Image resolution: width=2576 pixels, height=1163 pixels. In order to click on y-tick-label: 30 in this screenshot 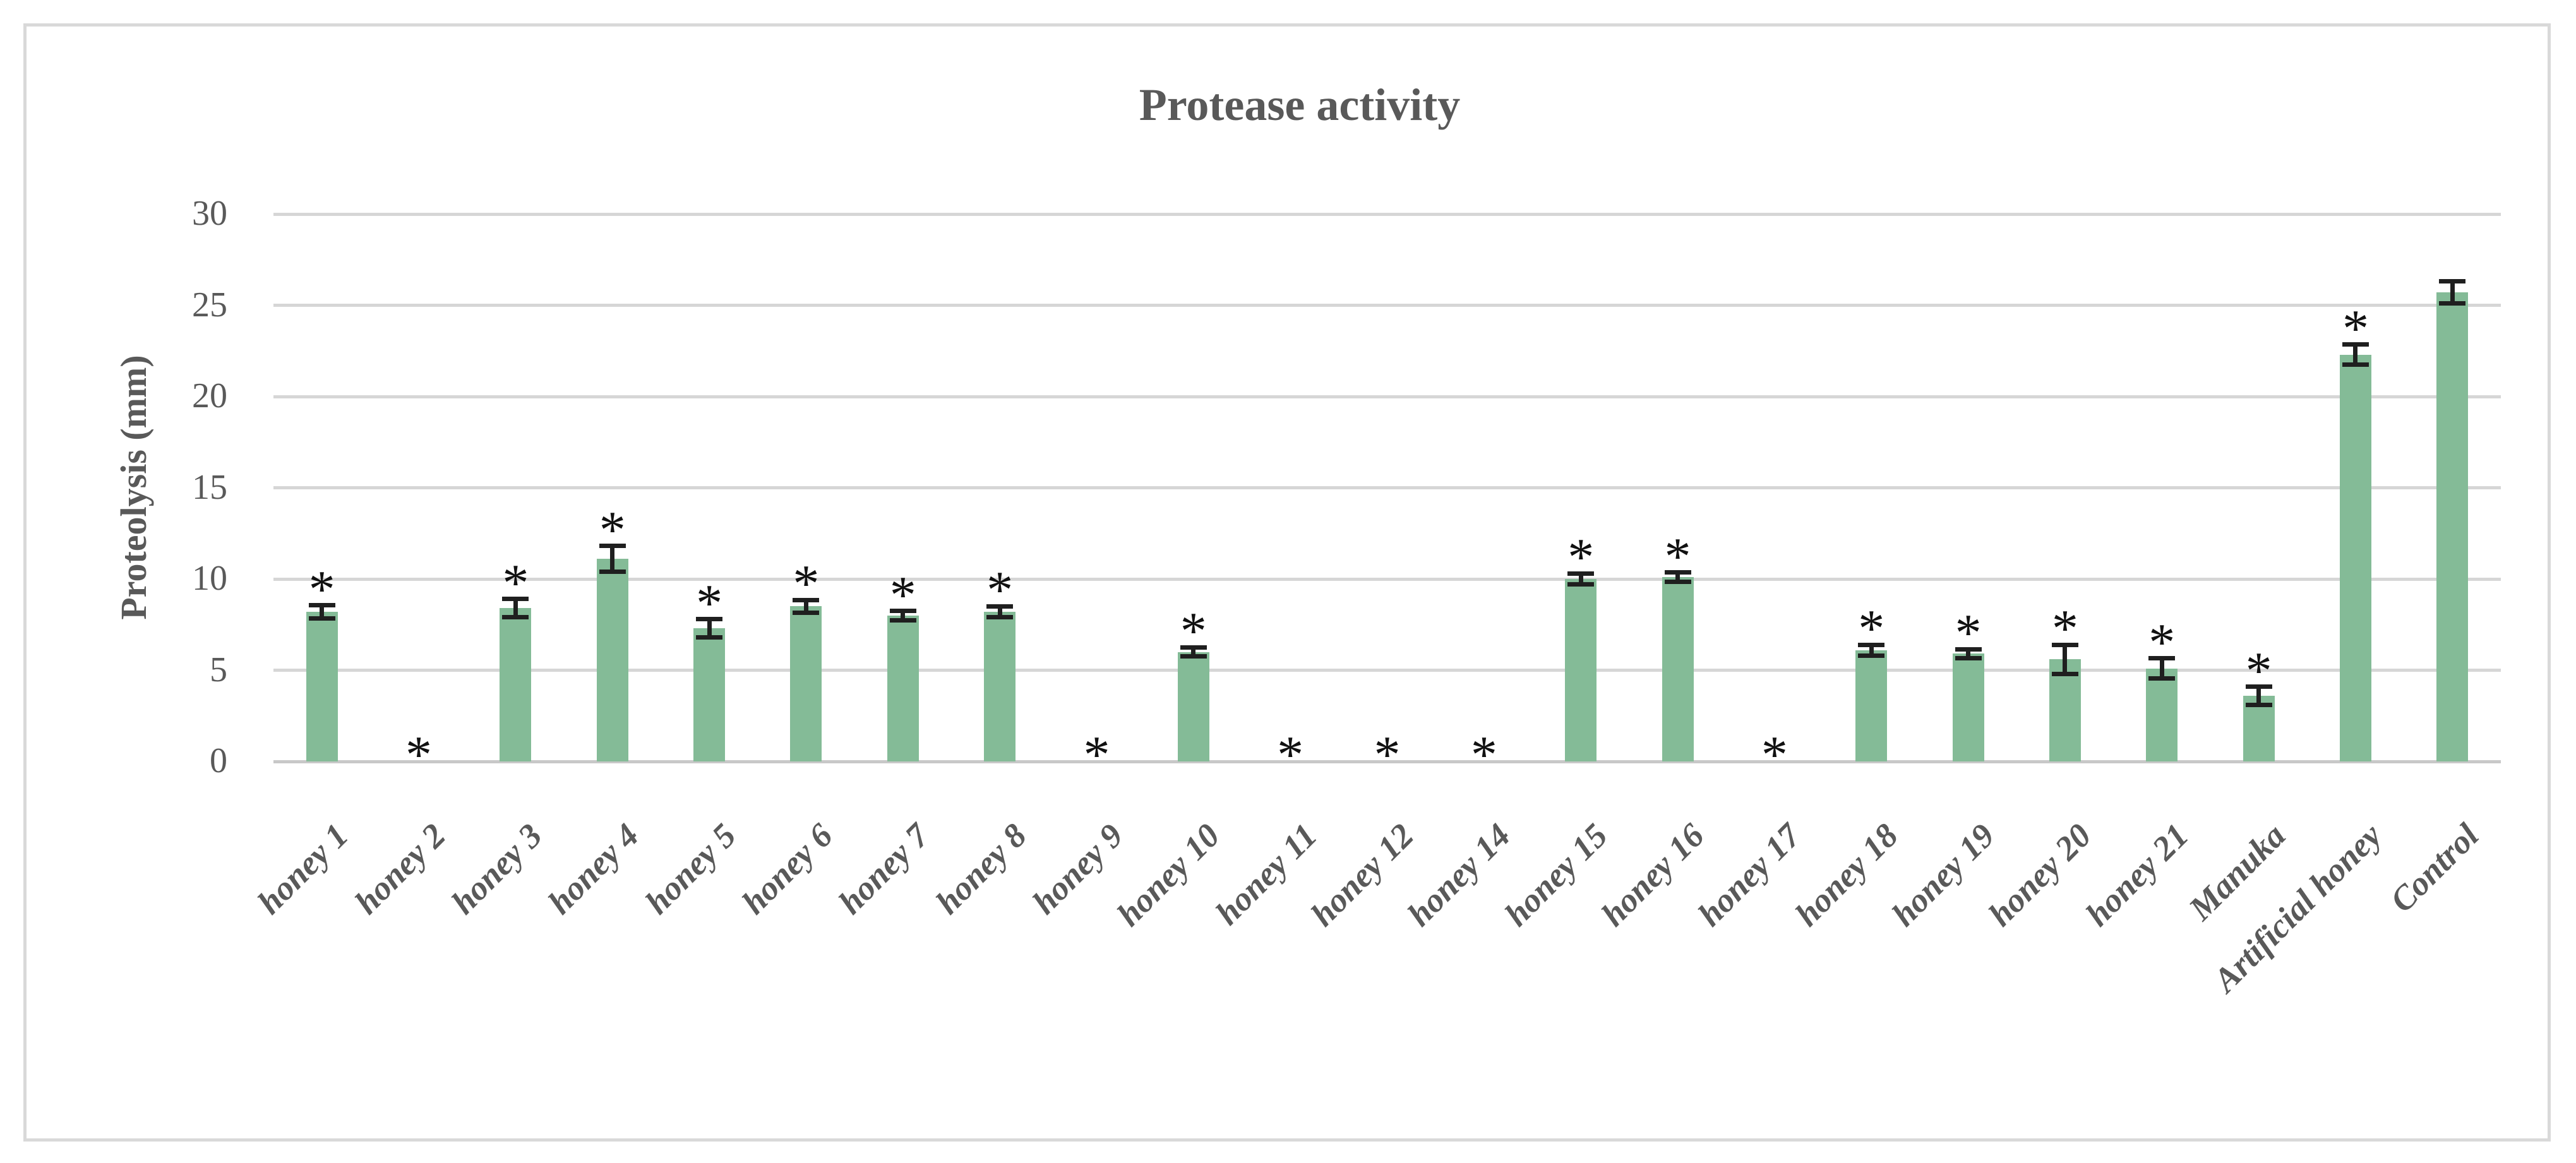, I will do `click(209, 213)`.